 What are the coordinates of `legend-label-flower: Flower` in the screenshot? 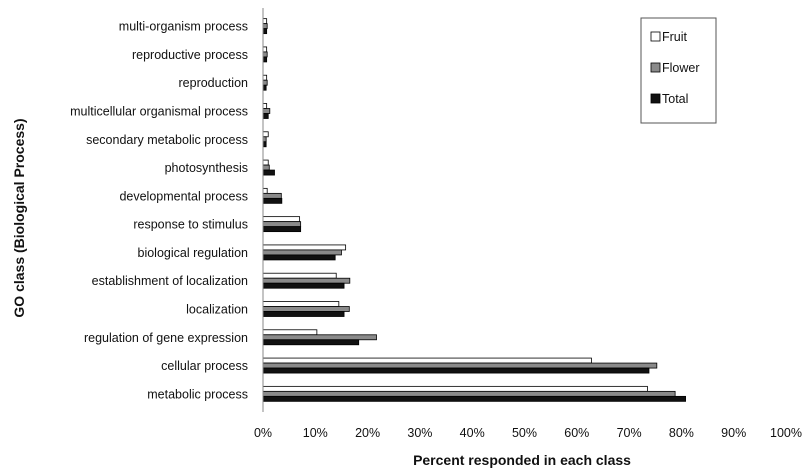 It's located at (681, 68).